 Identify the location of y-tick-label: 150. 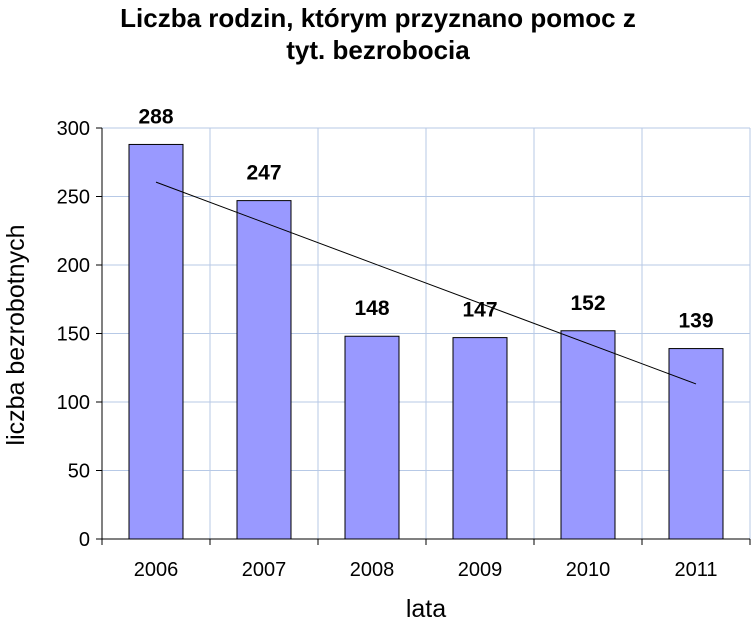
(73, 335).